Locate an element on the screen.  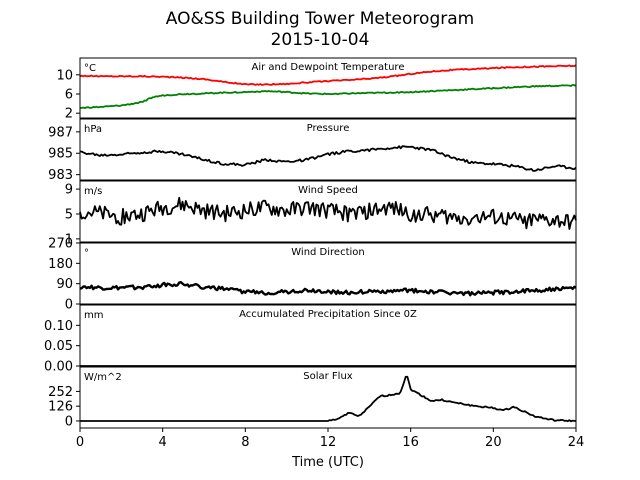
y-tick-label: 0.05 is located at coordinates (58, 346).